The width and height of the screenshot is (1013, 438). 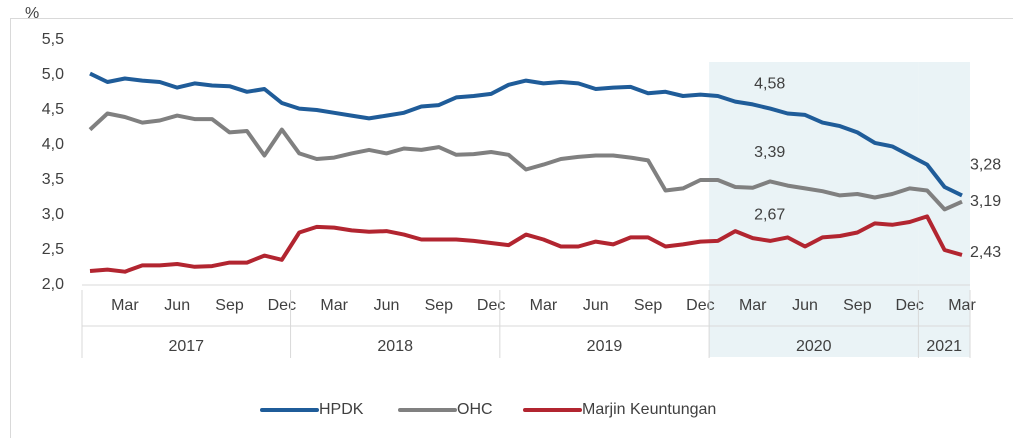 I want to click on data-label: 3,28, so click(x=985, y=165).